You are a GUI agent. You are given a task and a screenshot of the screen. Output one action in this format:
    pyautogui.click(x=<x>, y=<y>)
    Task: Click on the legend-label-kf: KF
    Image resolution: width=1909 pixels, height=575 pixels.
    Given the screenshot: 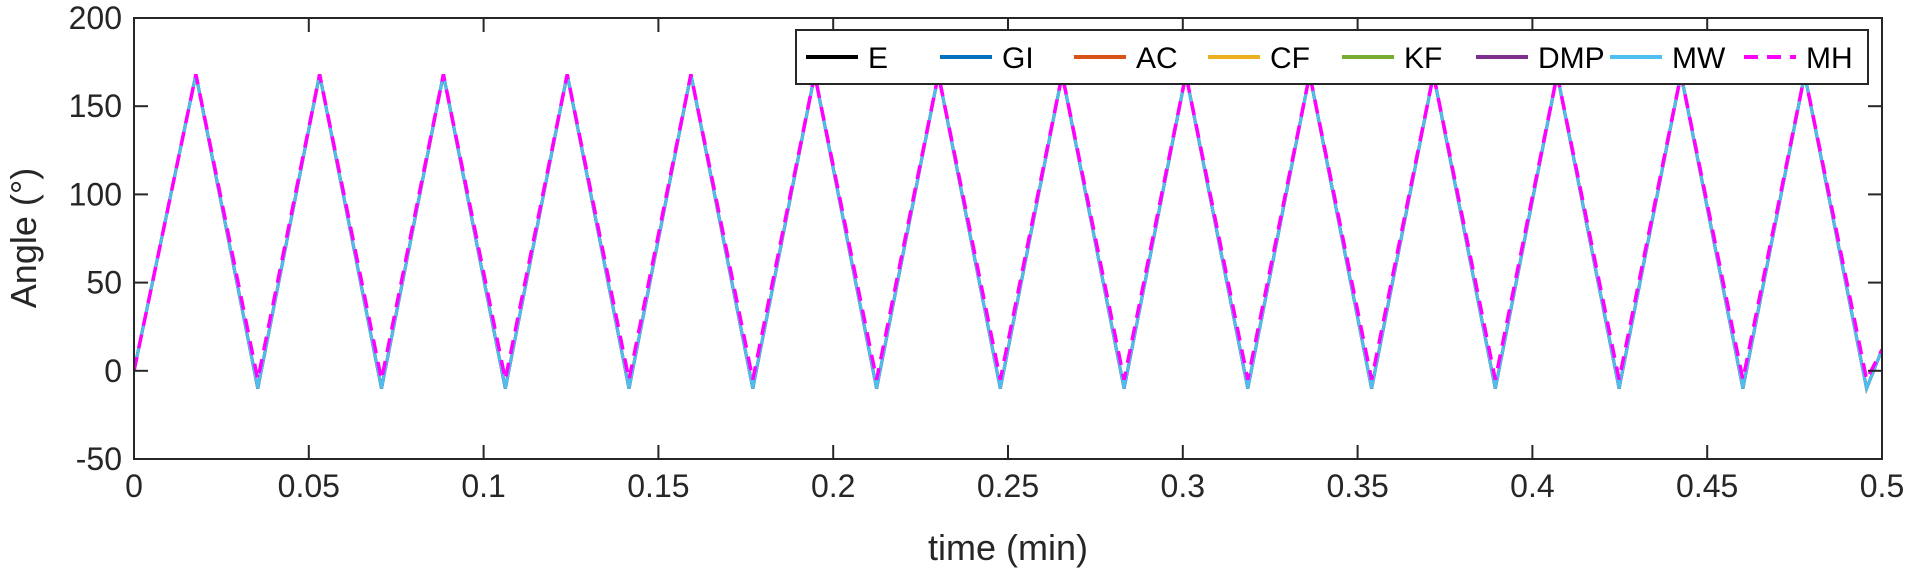 What is the action you would take?
    pyautogui.click(x=1423, y=58)
    